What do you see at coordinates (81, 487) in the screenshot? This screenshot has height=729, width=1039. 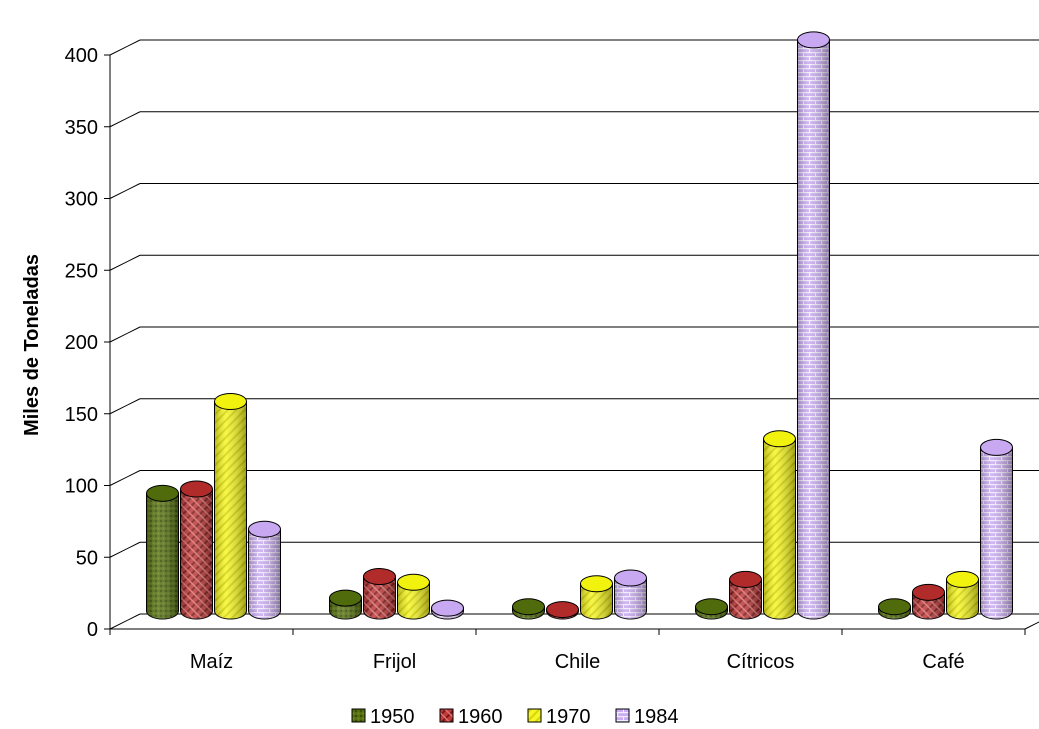 I see `y-tick-label: 100` at bounding box center [81, 487].